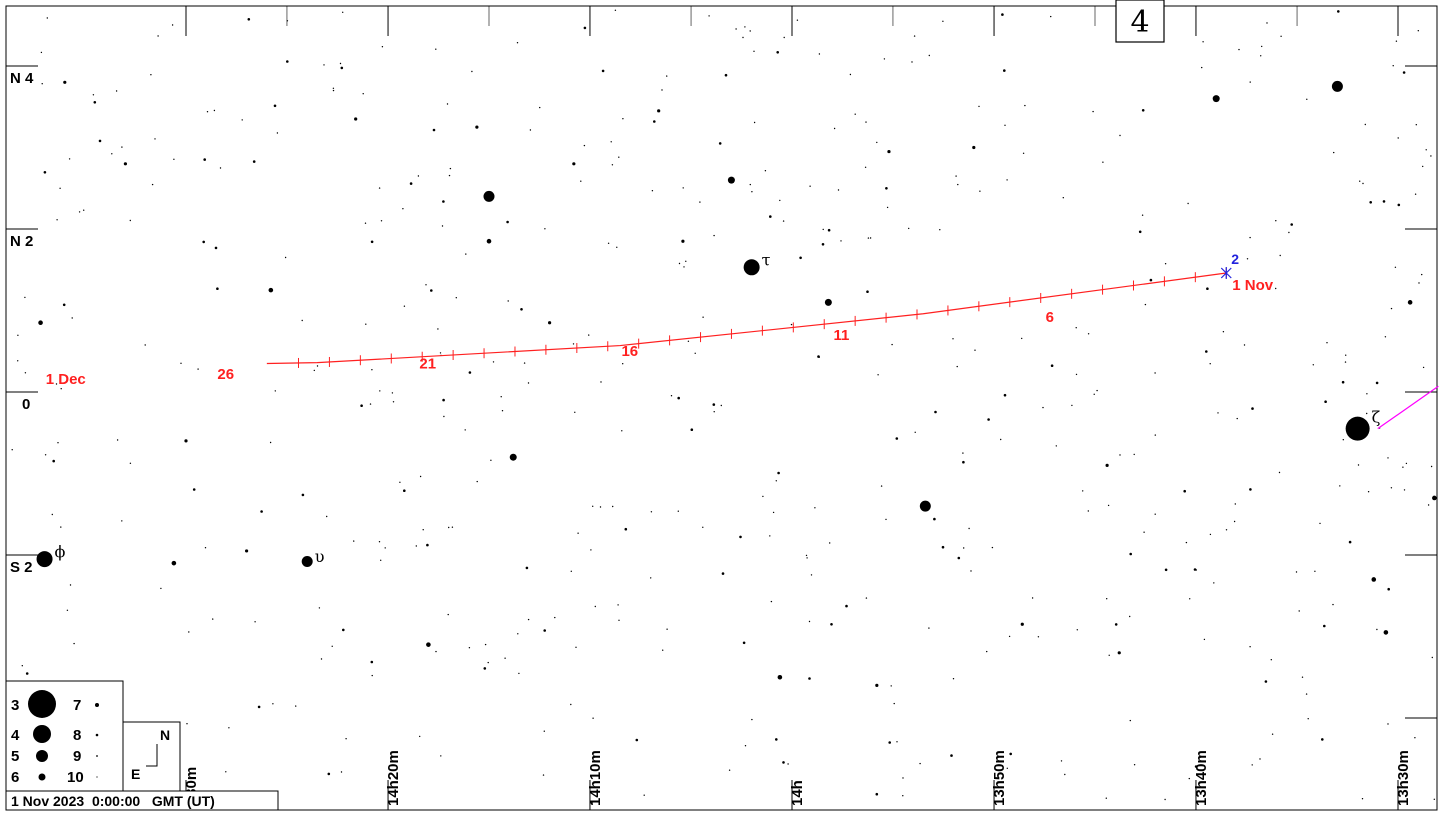  Describe the element at coordinates (26, 404) in the screenshot. I see `dec-axis-label: 0` at that location.